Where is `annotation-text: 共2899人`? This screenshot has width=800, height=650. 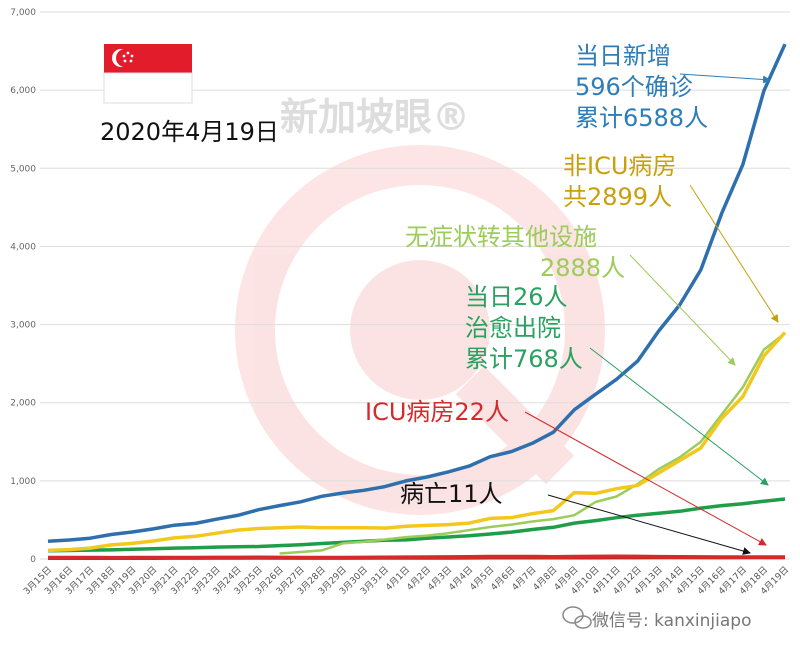
annotation-text: 共2899人 is located at coordinates (617, 197).